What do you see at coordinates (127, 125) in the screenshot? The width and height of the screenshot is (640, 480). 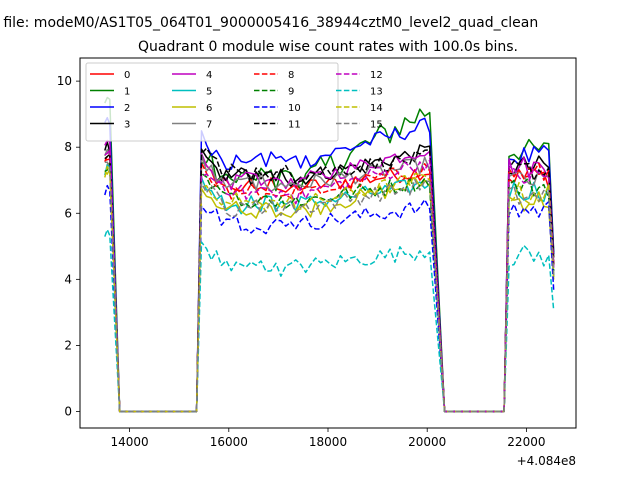 I see `legend-label-3: 3` at bounding box center [127, 125].